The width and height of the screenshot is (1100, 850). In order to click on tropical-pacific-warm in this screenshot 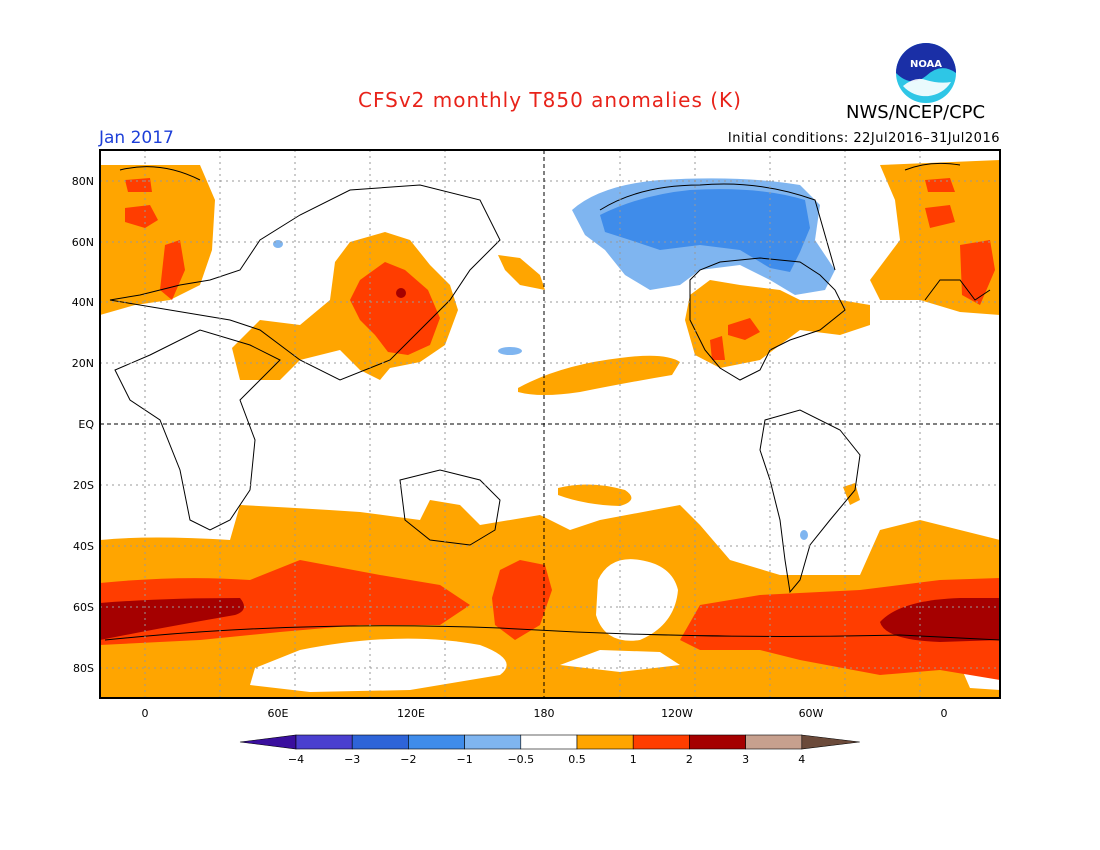, I will do `click(599, 375)`.